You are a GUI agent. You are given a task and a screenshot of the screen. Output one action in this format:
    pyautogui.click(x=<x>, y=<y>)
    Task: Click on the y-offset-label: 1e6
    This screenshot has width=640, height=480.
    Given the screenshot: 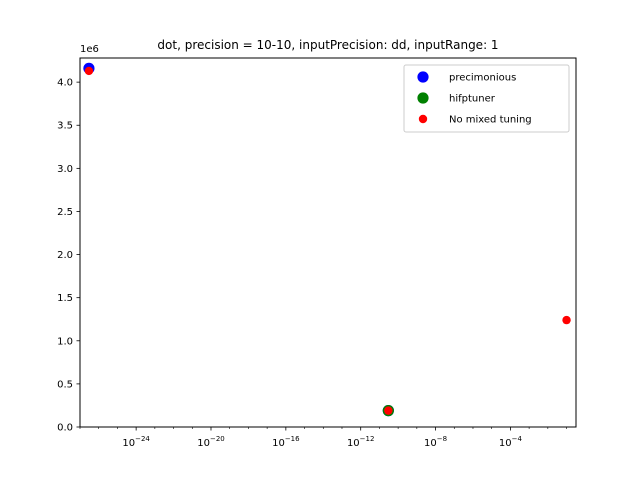 What is the action you would take?
    pyautogui.click(x=89, y=49)
    